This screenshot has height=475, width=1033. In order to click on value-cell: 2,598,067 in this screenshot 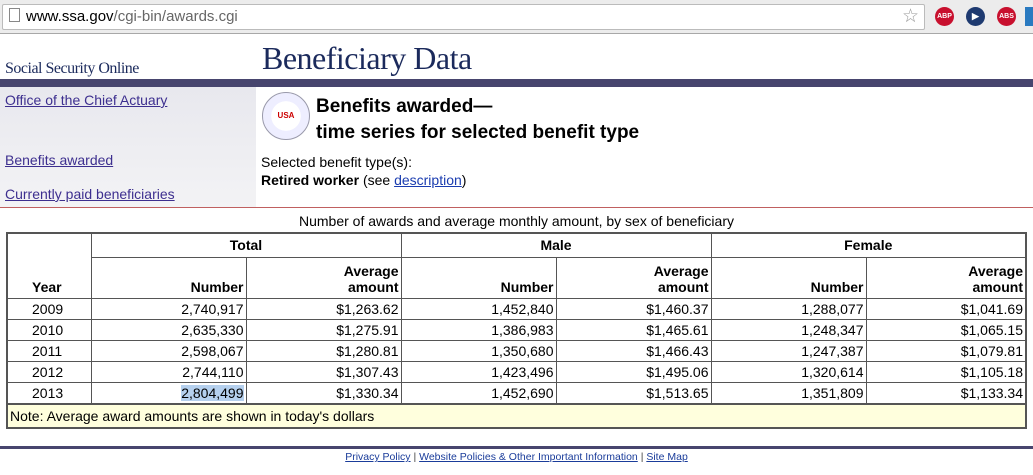, I will do `click(168, 350)`.